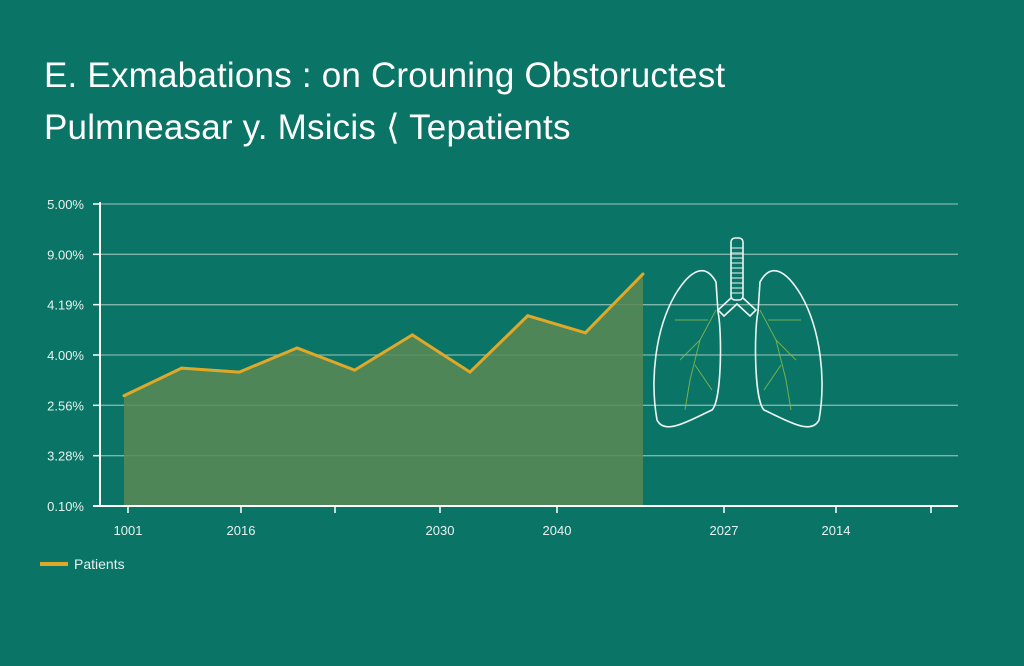 This screenshot has height=666, width=1024. I want to click on x-tick-label: 1001, so click(128, 530).